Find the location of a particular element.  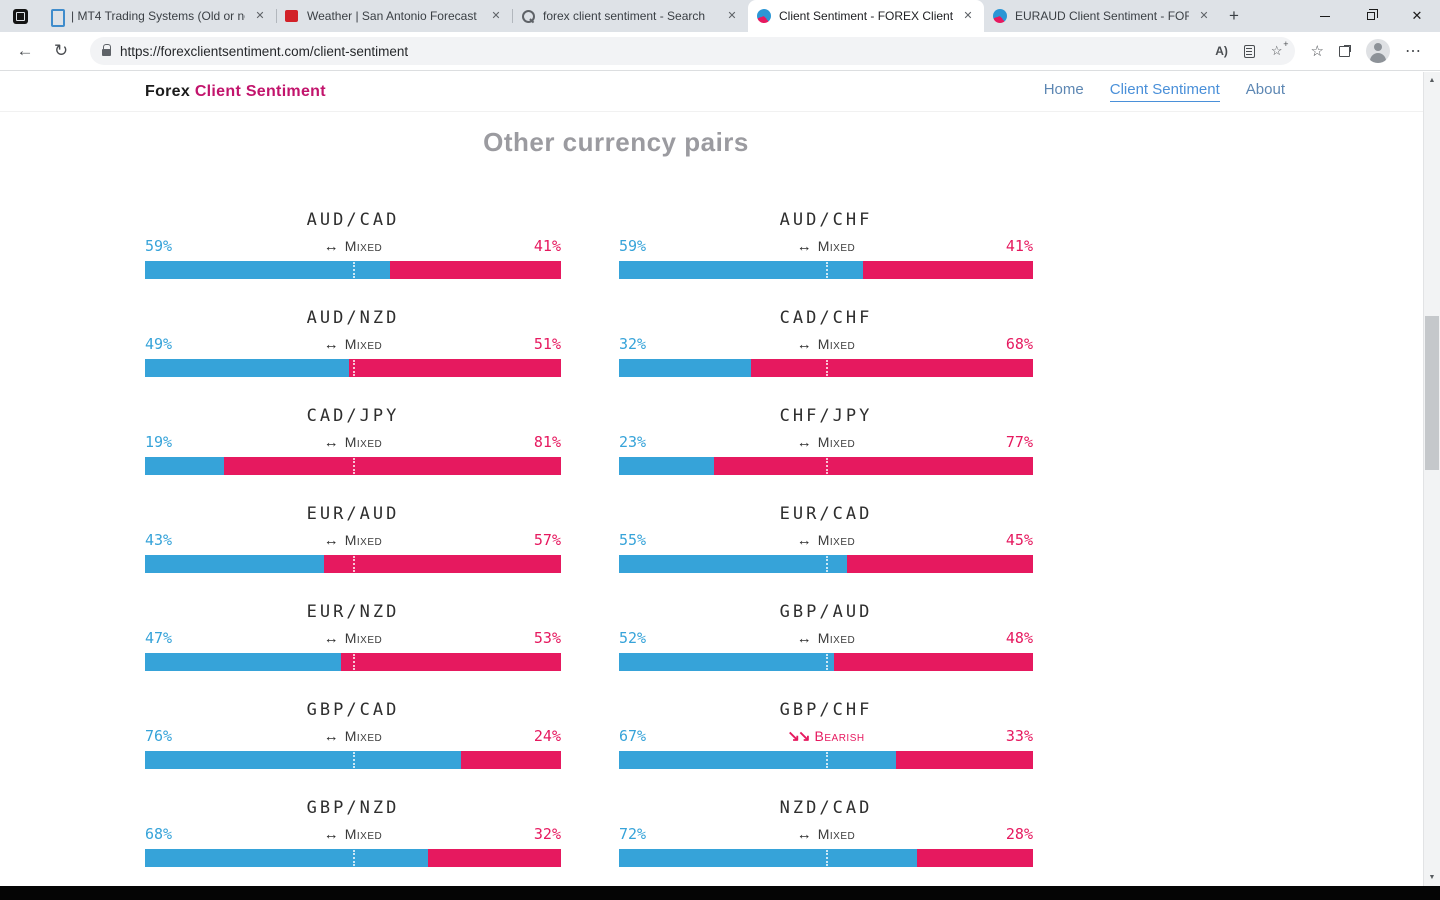

short-percent: 48% is located at coordinates (1019, 638).